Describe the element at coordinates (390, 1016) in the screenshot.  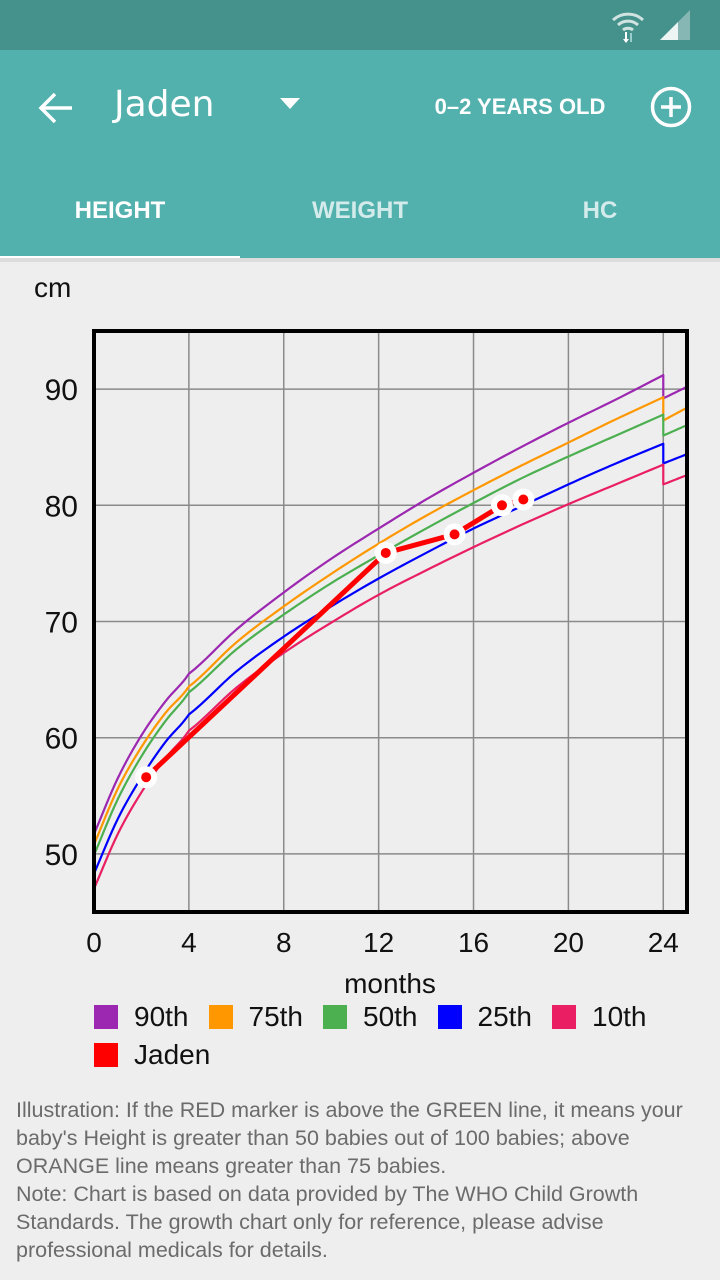
I see `legend-label: 50th` at that location.